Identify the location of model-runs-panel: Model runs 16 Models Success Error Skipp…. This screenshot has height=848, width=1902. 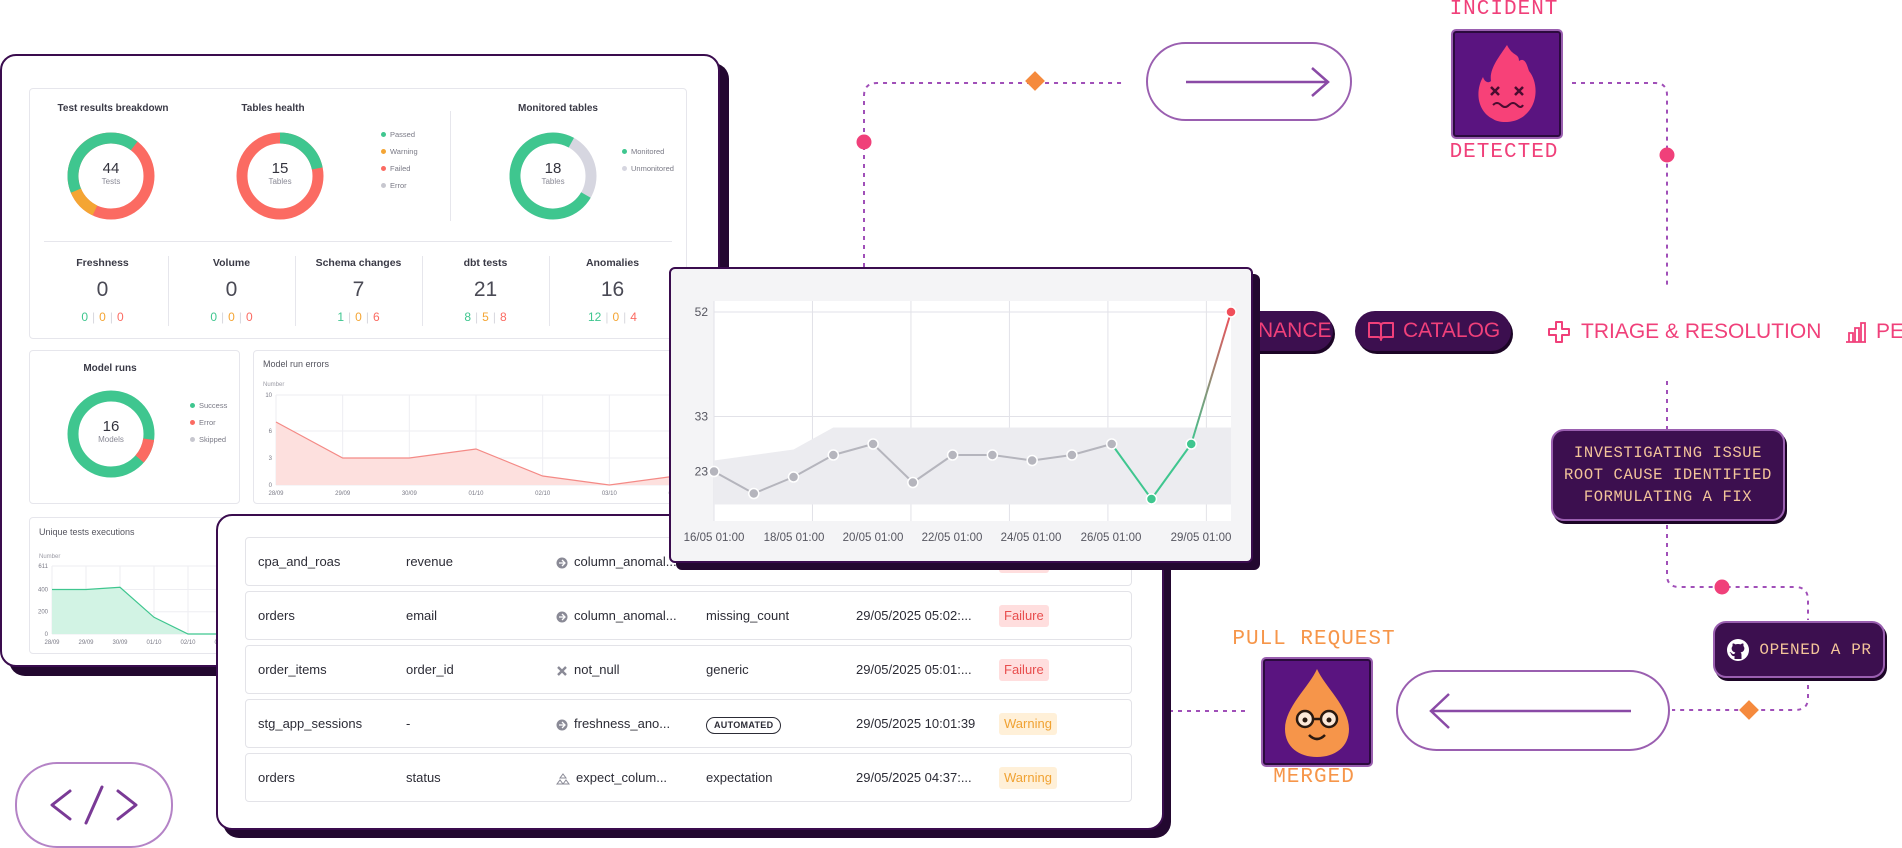
(134, 427).